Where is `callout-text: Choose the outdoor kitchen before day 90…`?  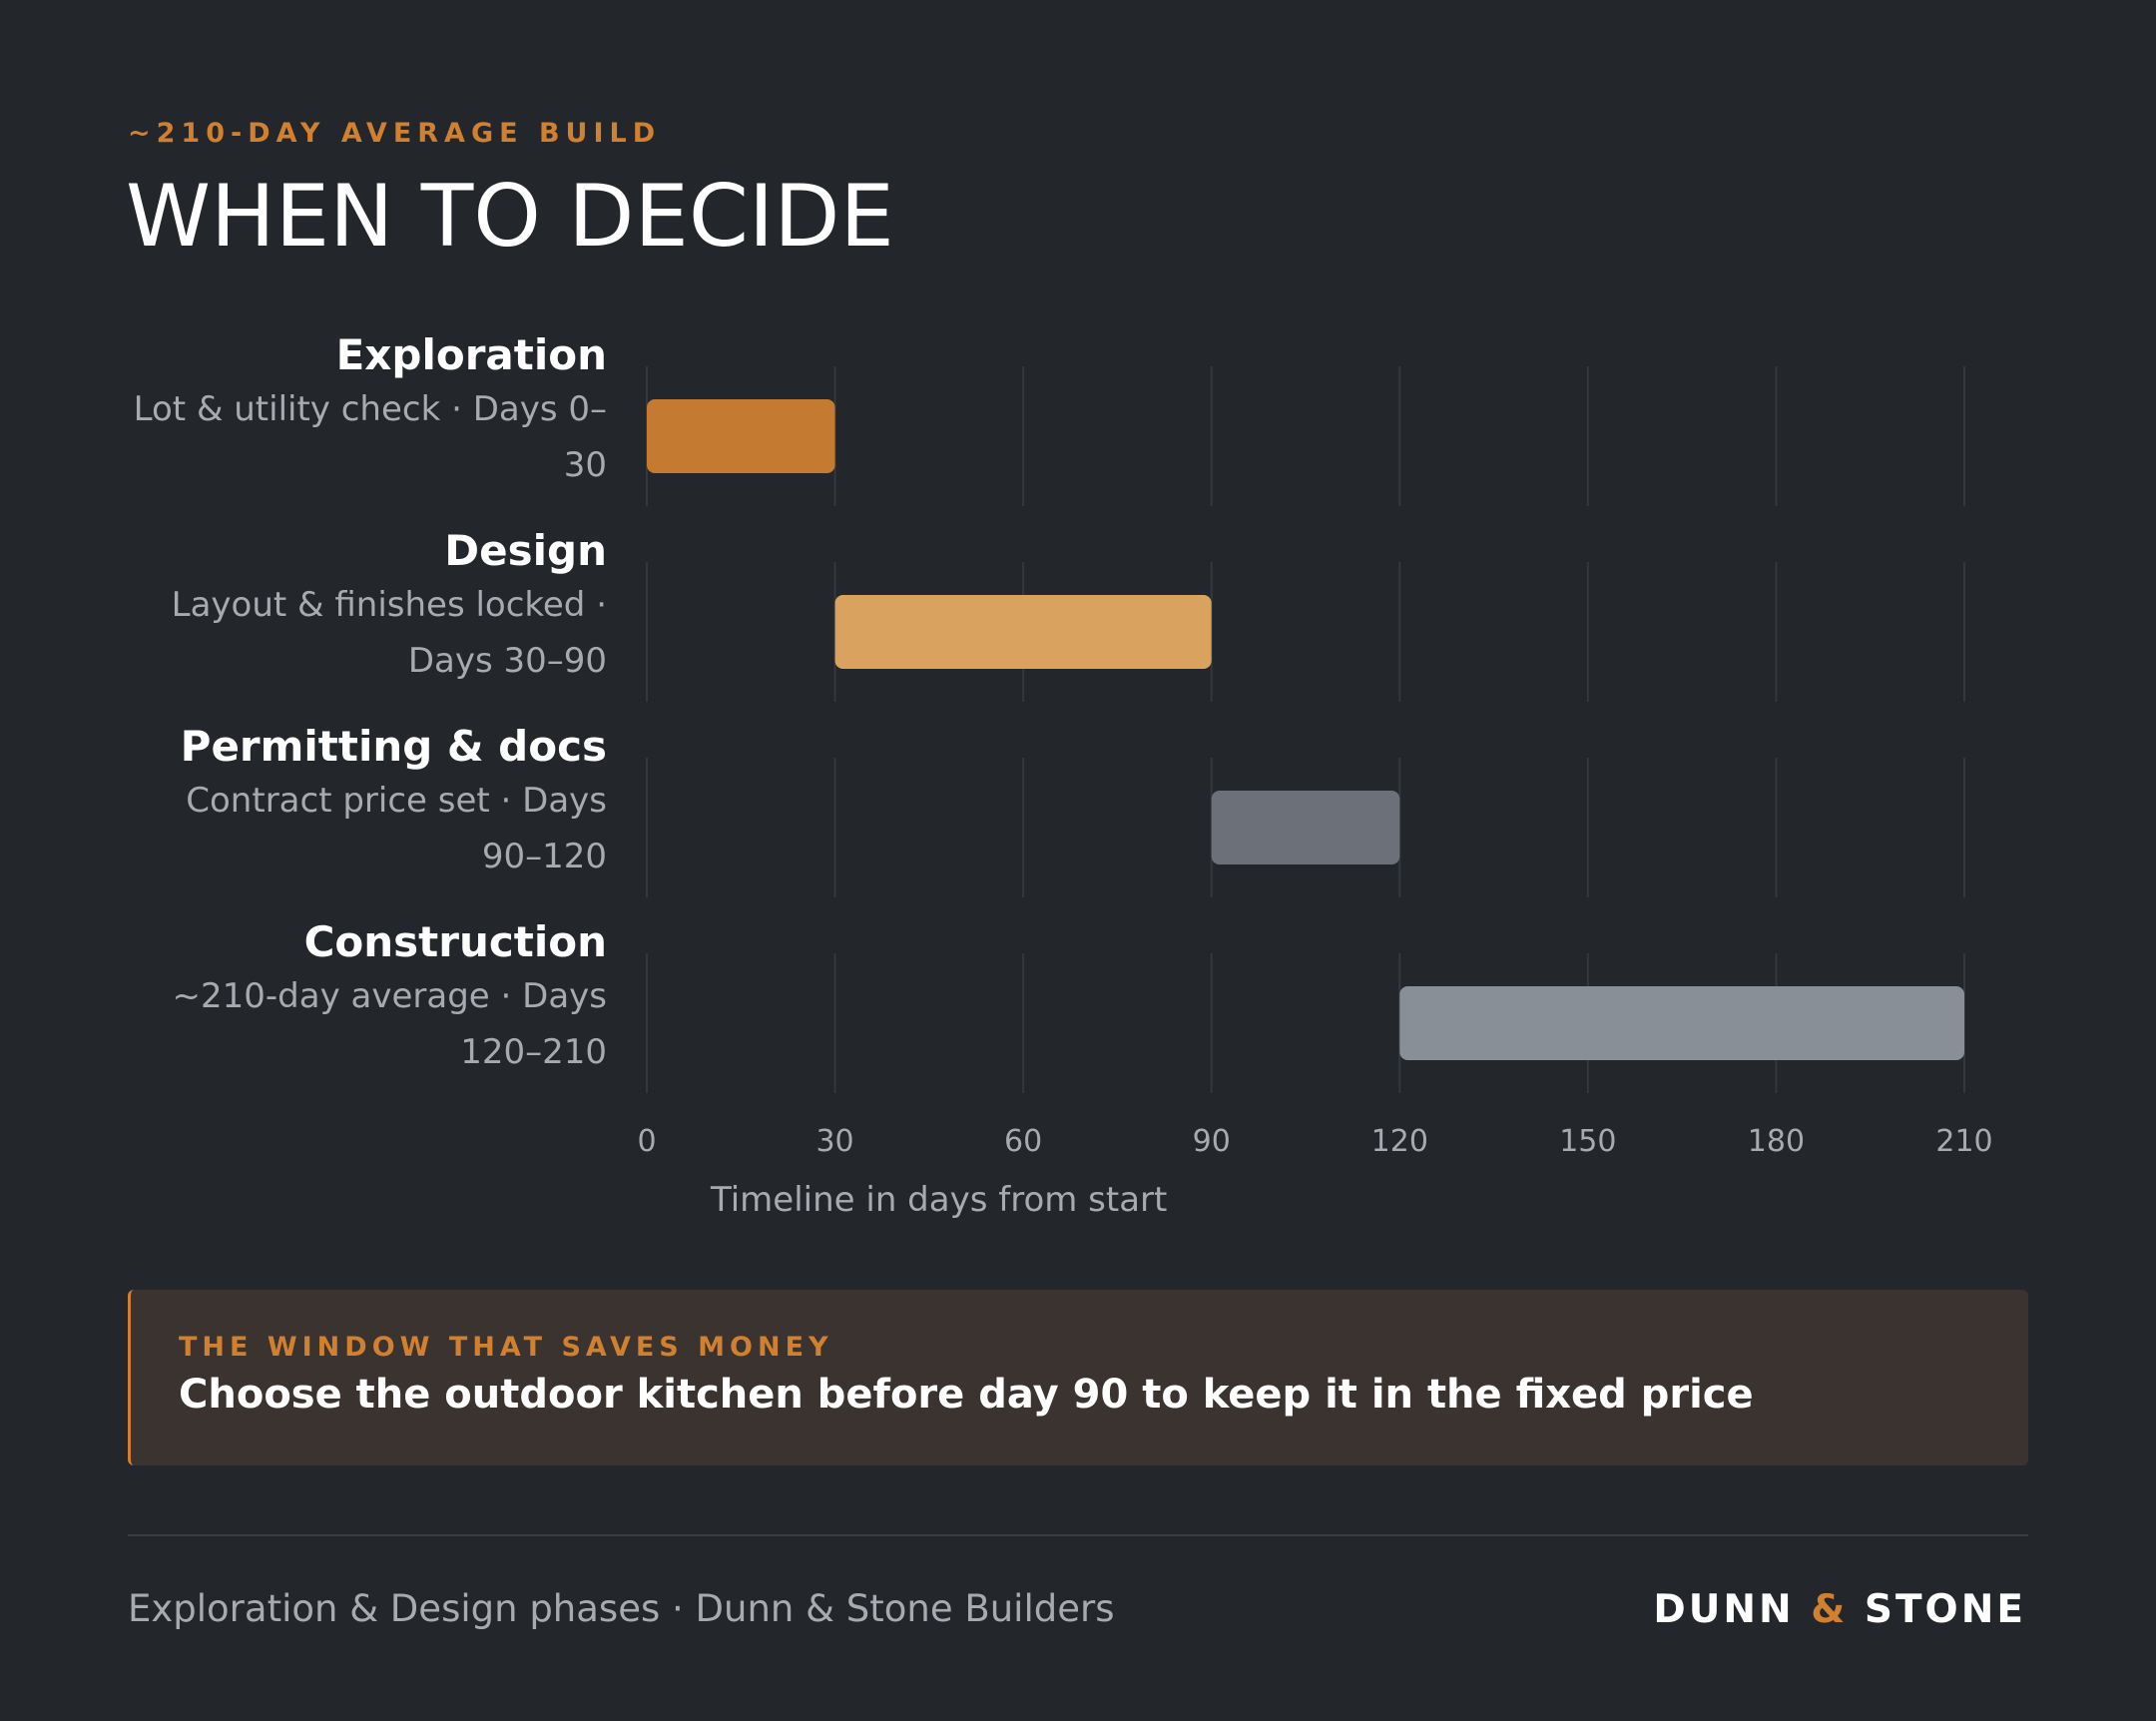 callout-text: Choose the outdoor kitchen before day 90… is located at coordinates (966, 1395).